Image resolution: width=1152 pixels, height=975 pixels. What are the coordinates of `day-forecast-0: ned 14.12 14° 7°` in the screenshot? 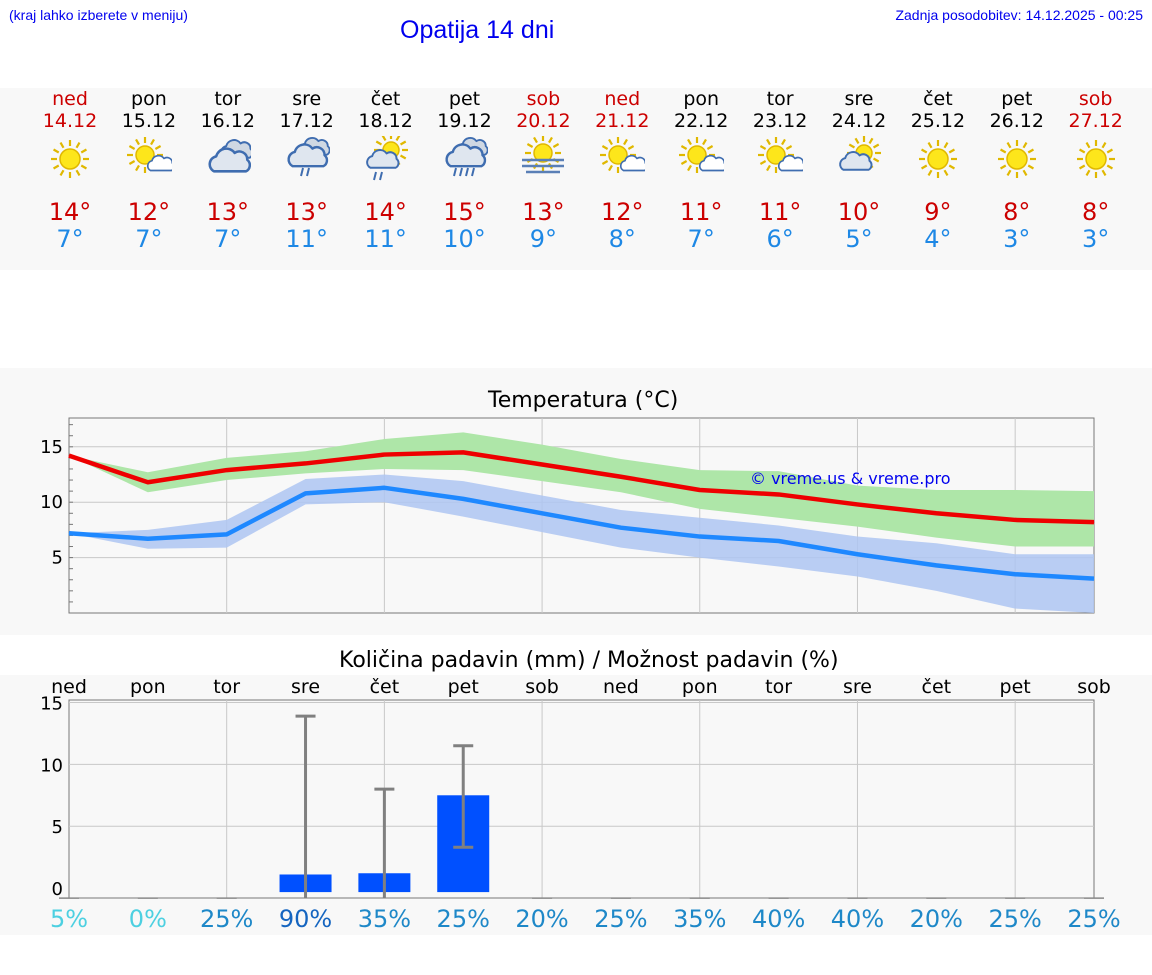 It's located at (70, 170).